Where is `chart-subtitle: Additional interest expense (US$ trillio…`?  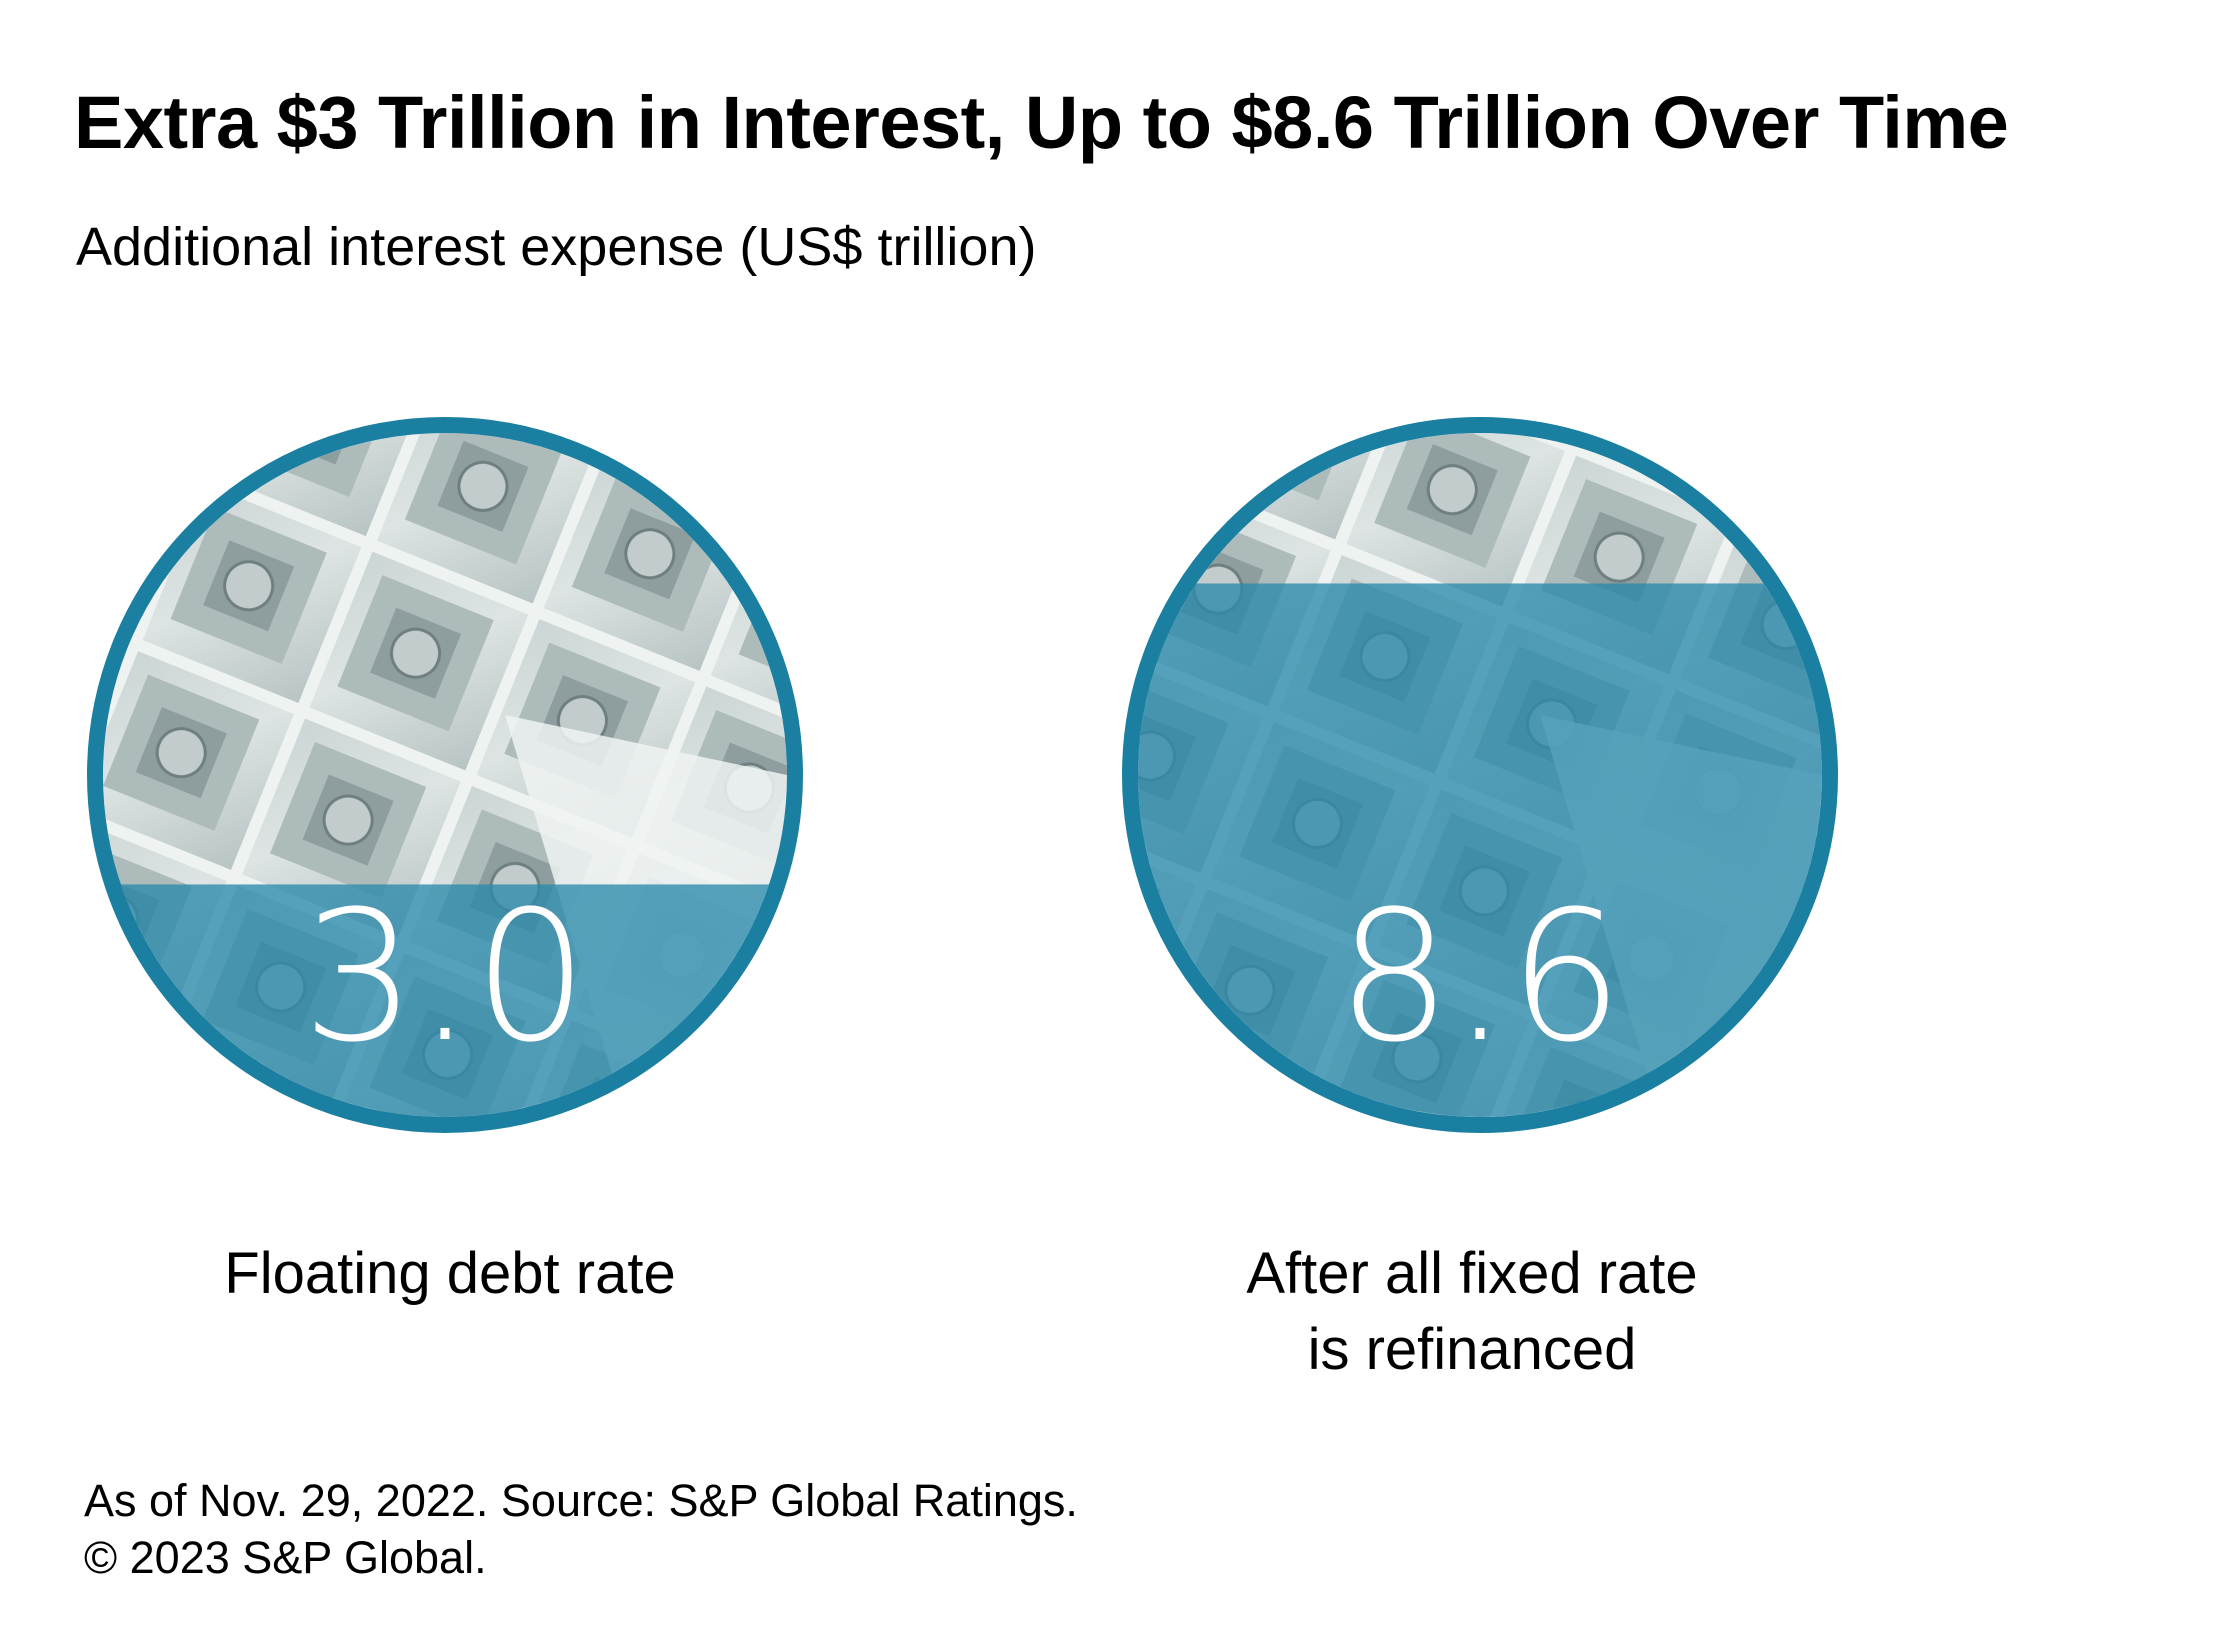
chart-subtitle: Additional interest expense (US$ trillio… is located at coordinates (556, 247).